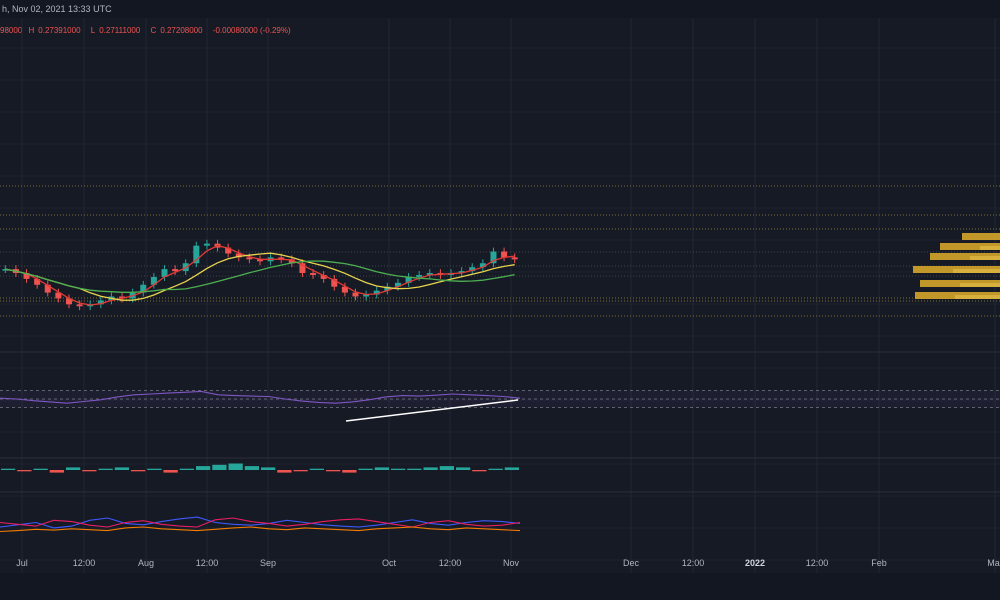  Describe the element at coordinates (251, 30) in the screenshot. I see `ohlc-change: -0.00080000 (-0.29%)` at that location.